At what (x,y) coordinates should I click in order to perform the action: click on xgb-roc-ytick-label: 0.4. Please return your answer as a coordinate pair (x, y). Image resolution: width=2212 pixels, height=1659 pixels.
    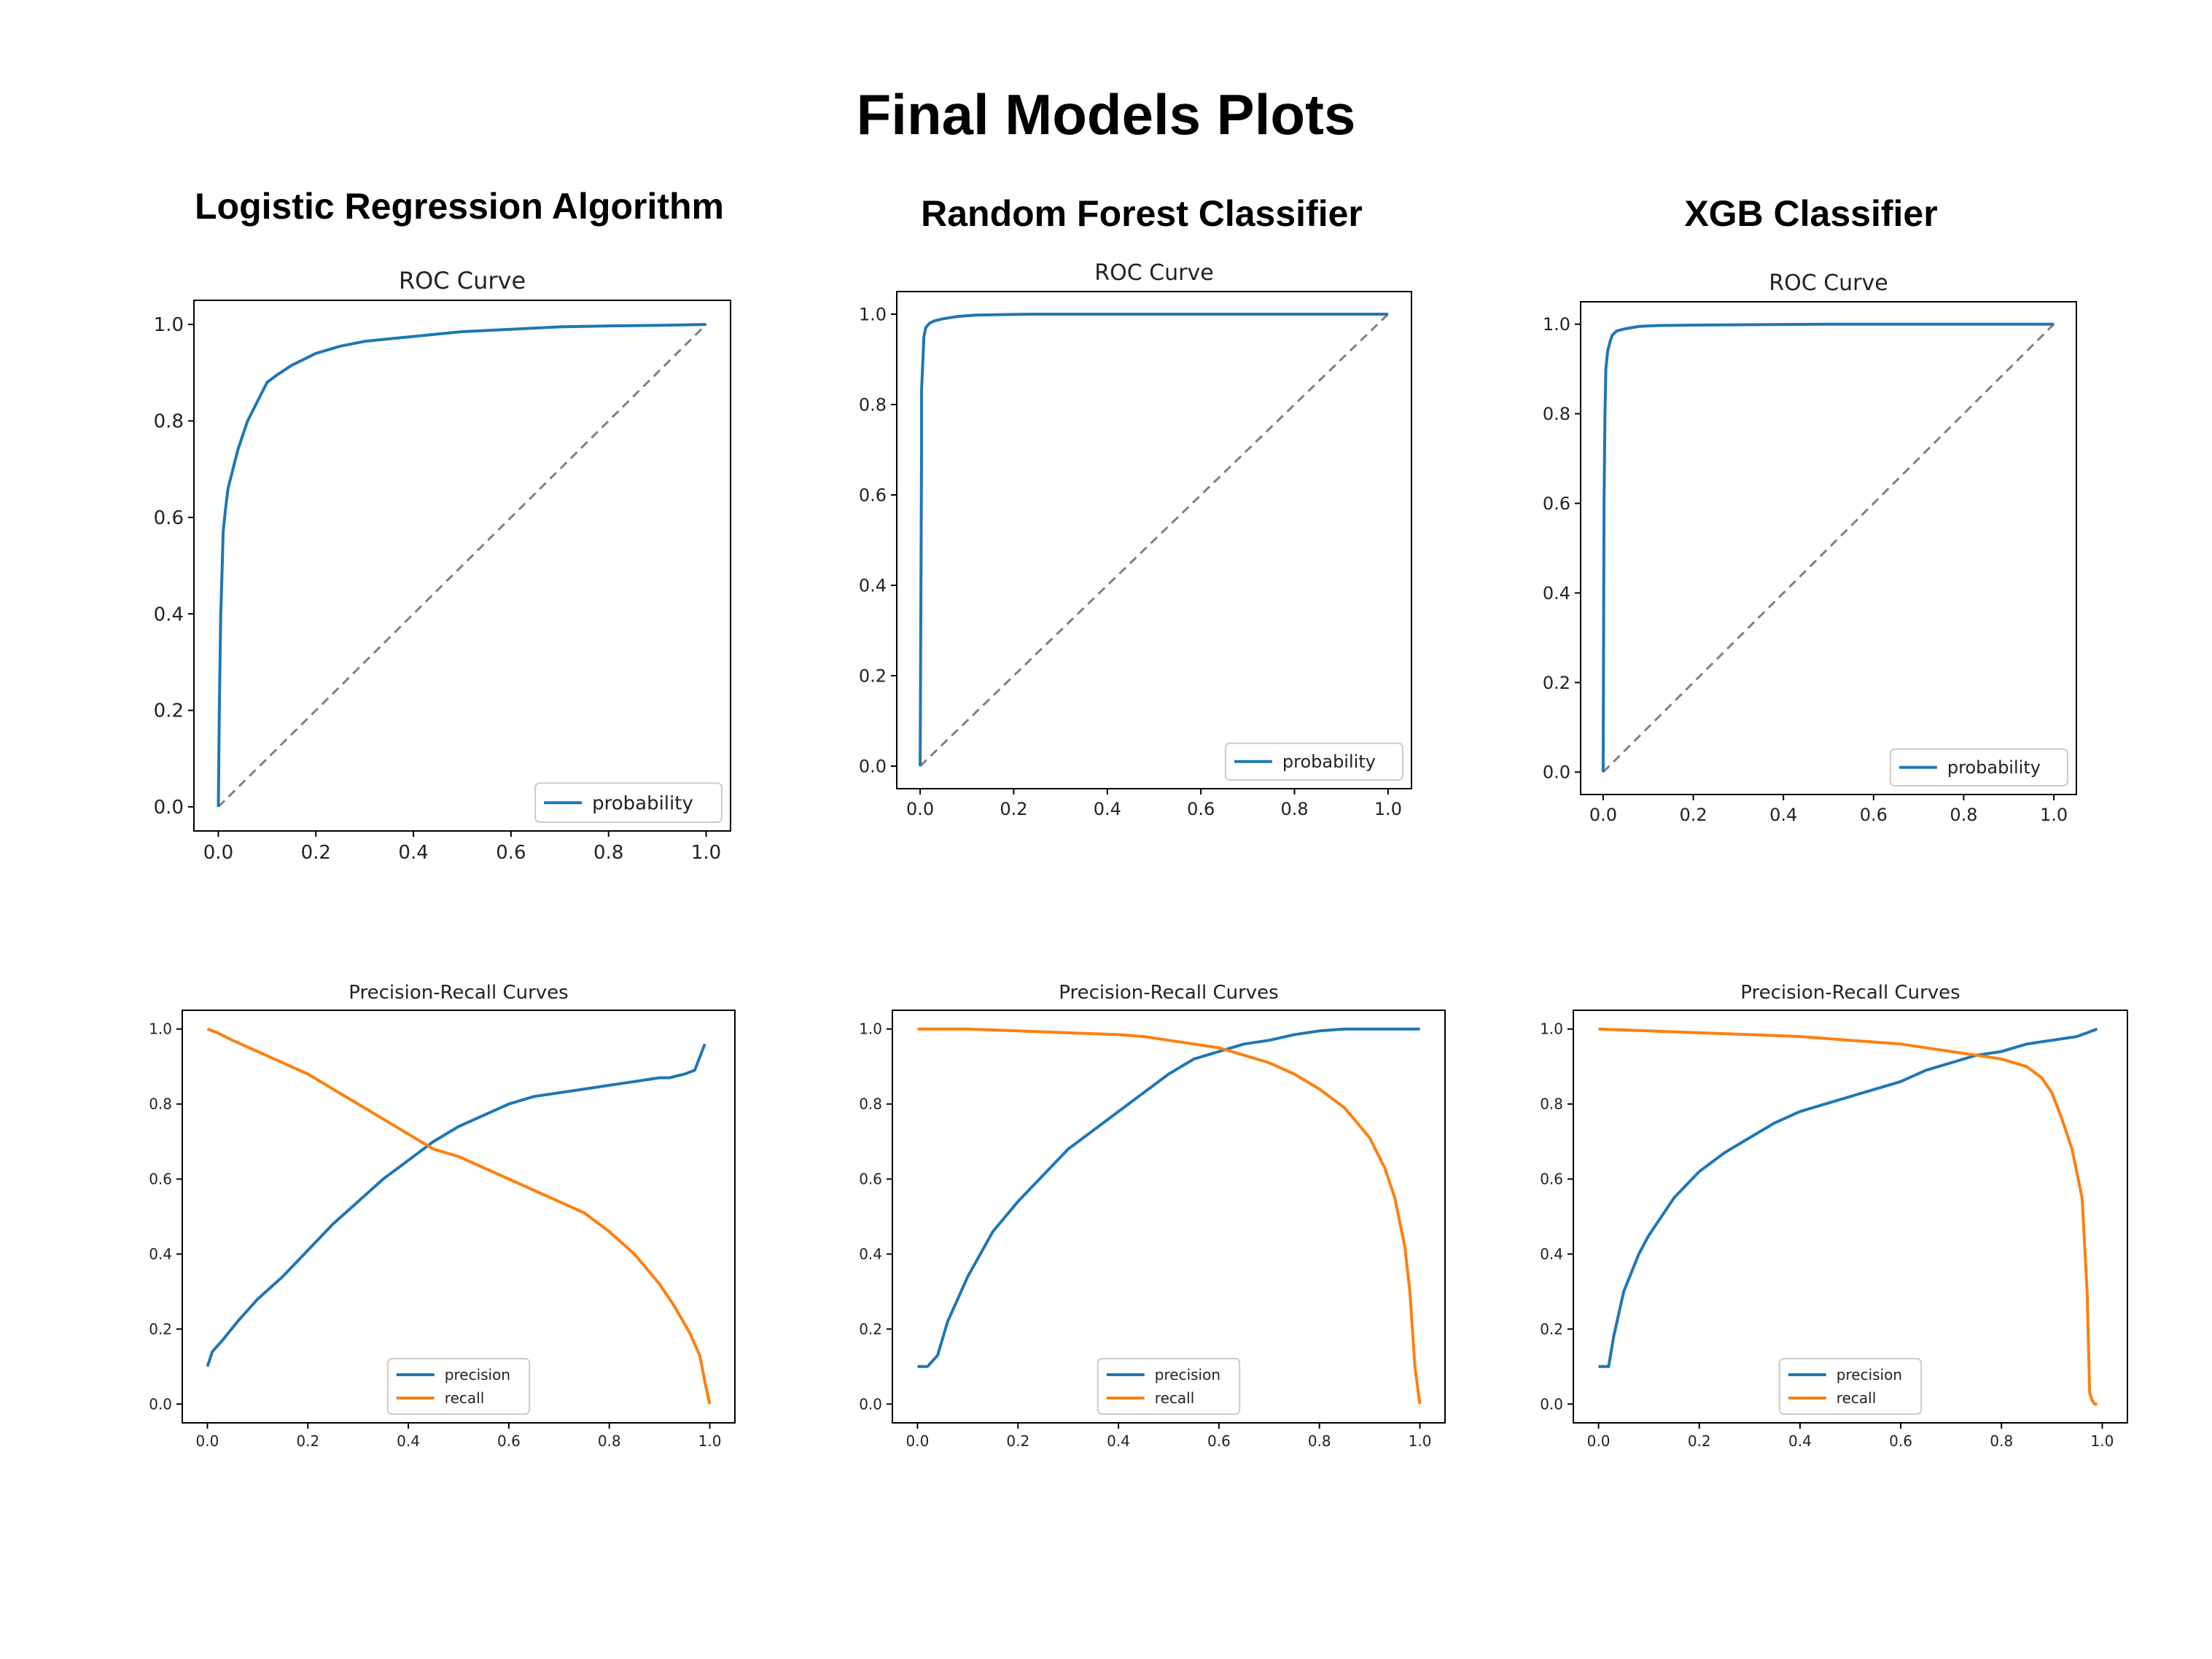
    Looking at the image, I should click on (1556, 593).